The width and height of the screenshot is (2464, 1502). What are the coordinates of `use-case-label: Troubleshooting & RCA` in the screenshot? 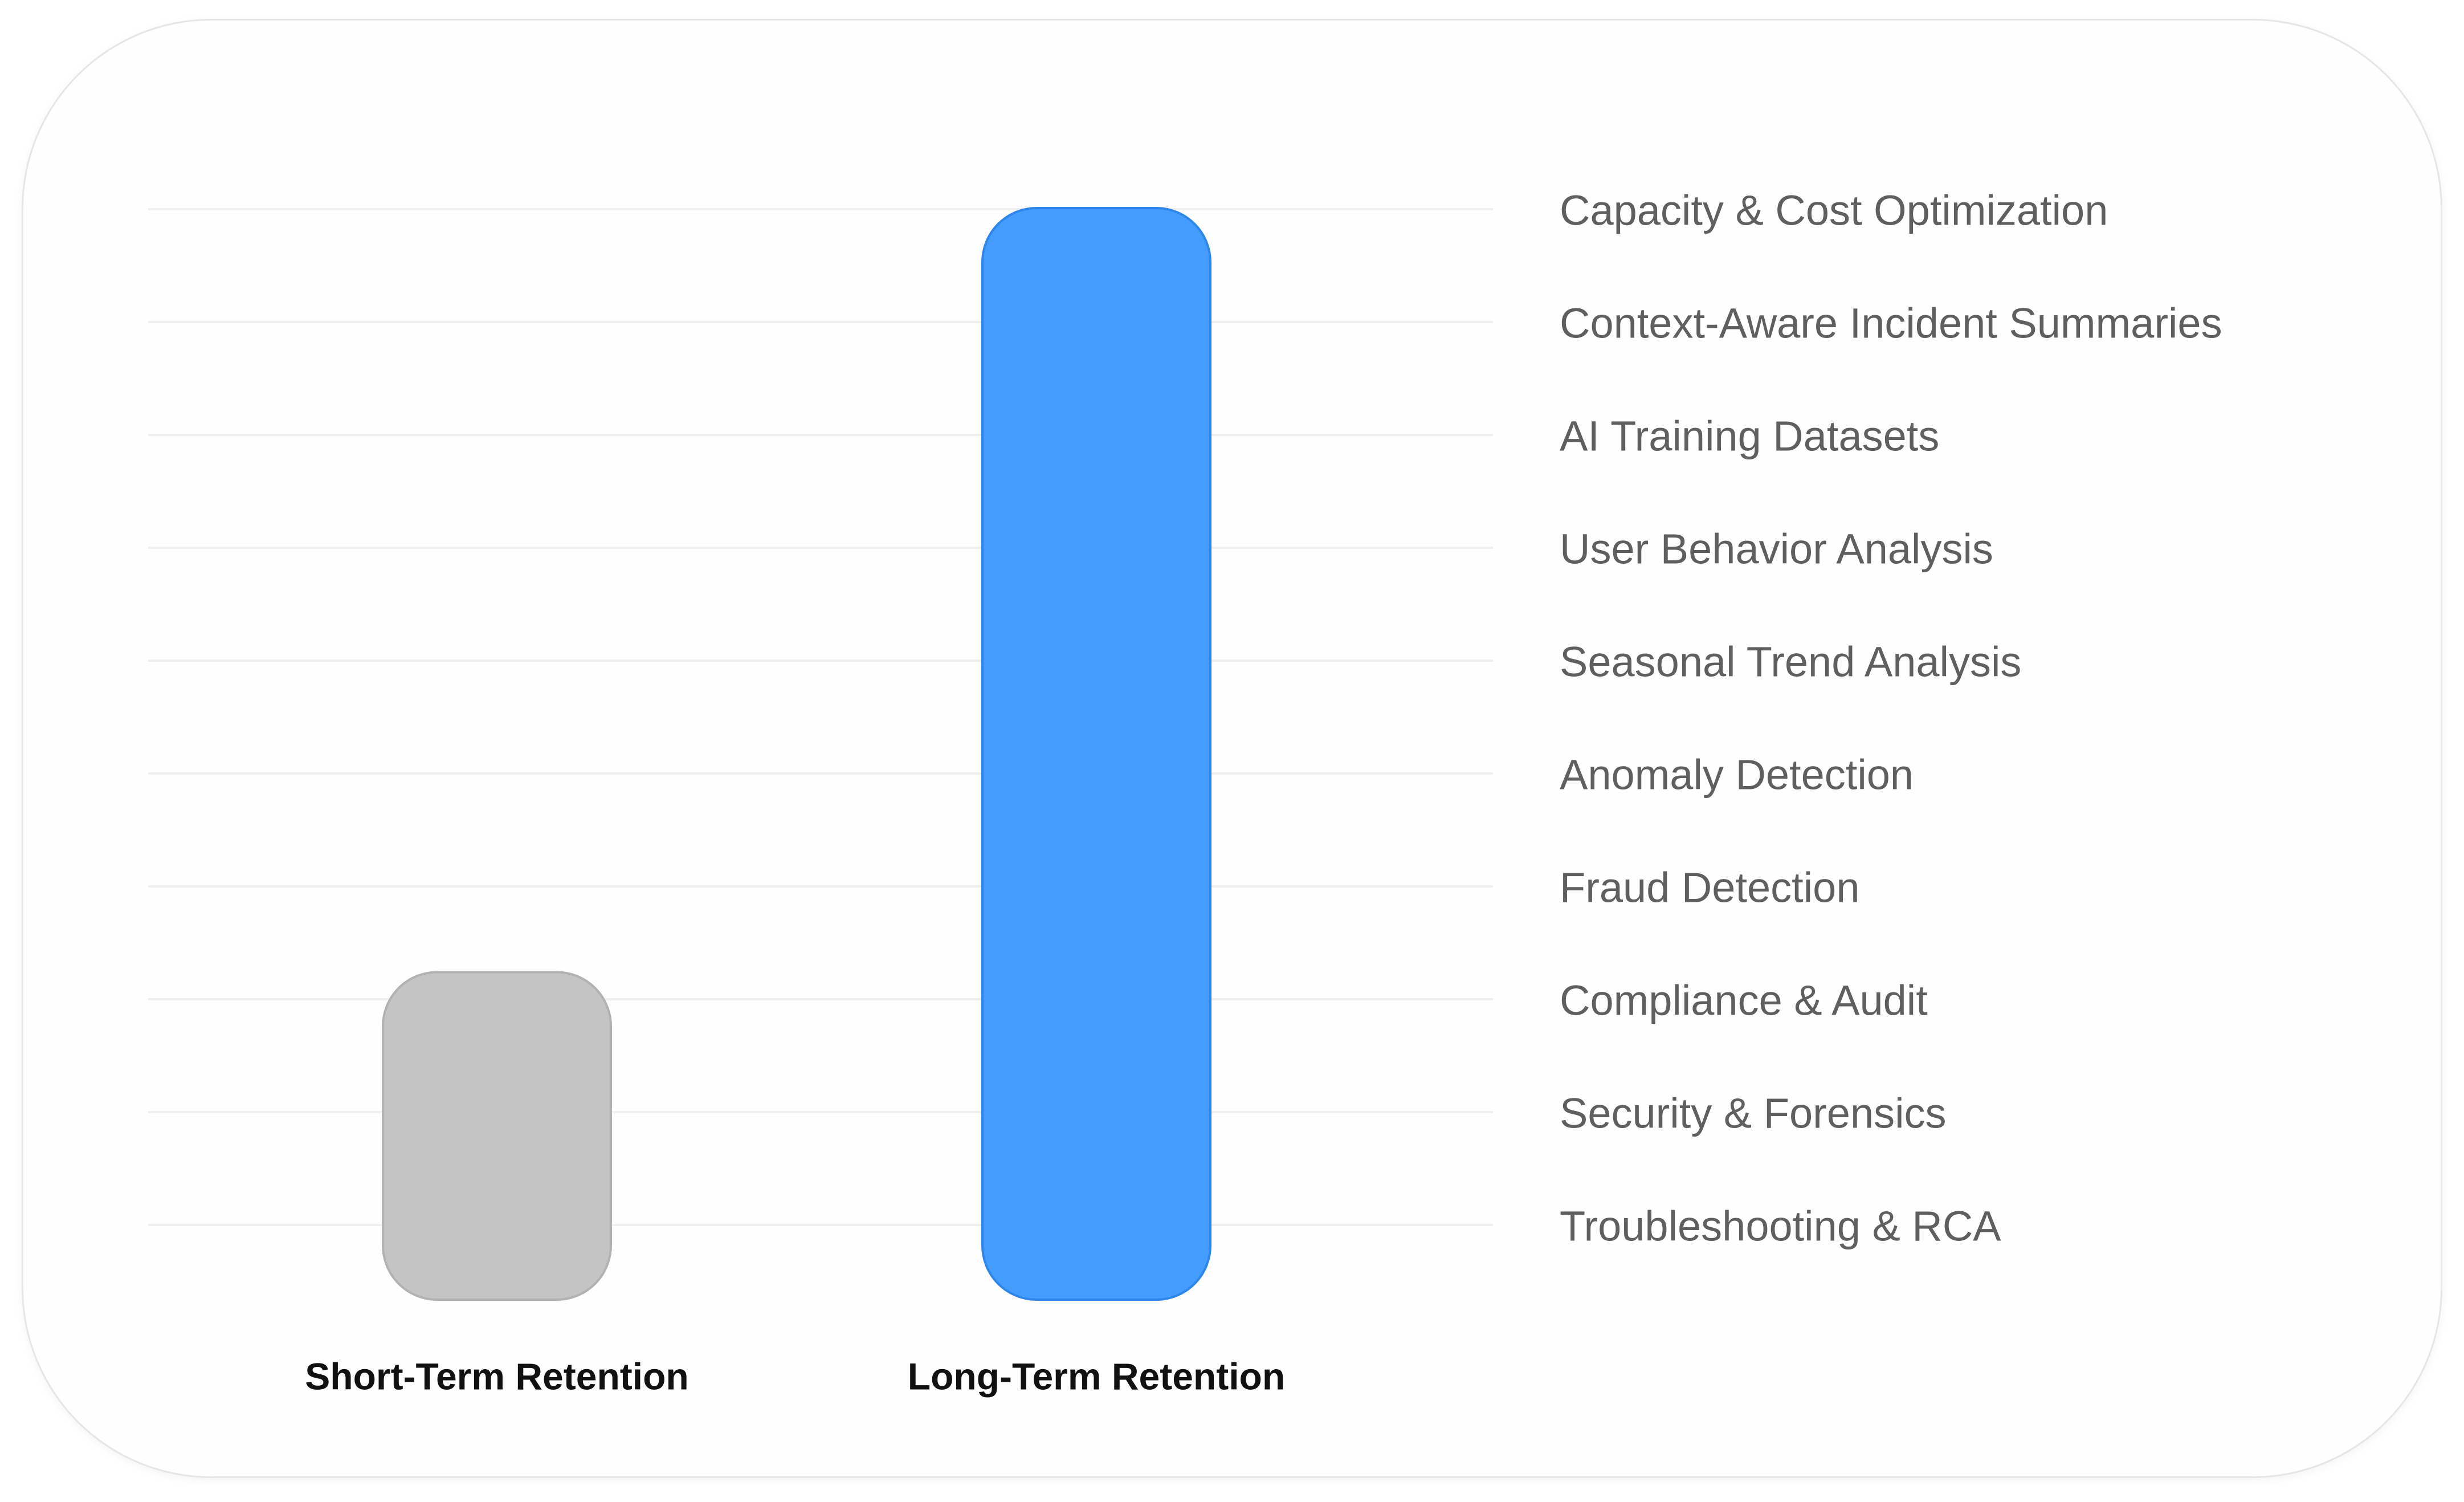 It's located at (1780, 1227).